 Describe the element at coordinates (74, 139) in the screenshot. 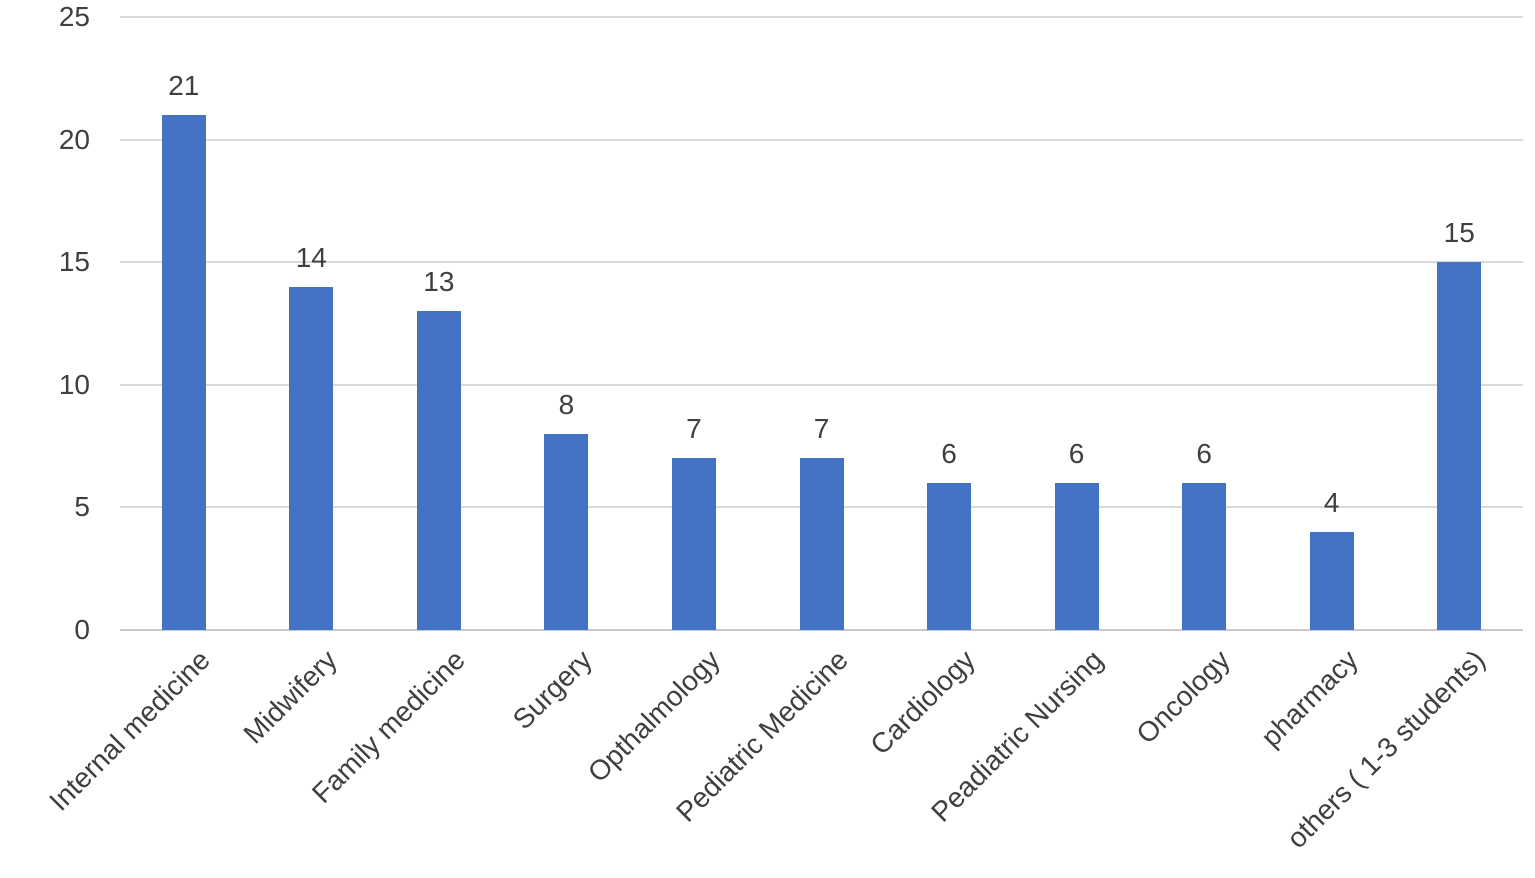

I see `y-tick-label: 20` at that location.